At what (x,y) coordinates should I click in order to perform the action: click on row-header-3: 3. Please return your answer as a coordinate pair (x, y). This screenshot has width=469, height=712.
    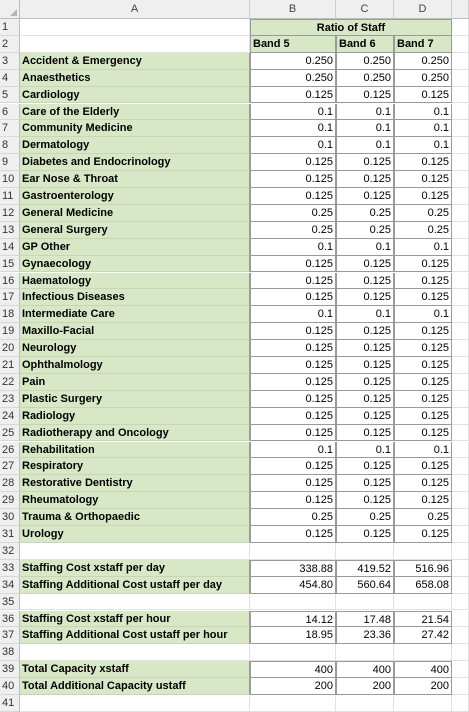
    Looking at the image, I should click on (10, 61).